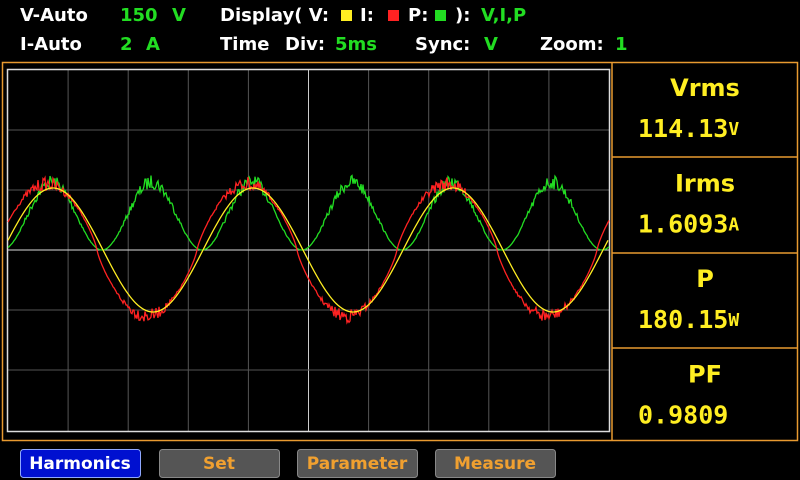 Image resolution: width=800 pixels, height=480 pixels. I want to click on reading-number: 180.15, so click(683, 319).